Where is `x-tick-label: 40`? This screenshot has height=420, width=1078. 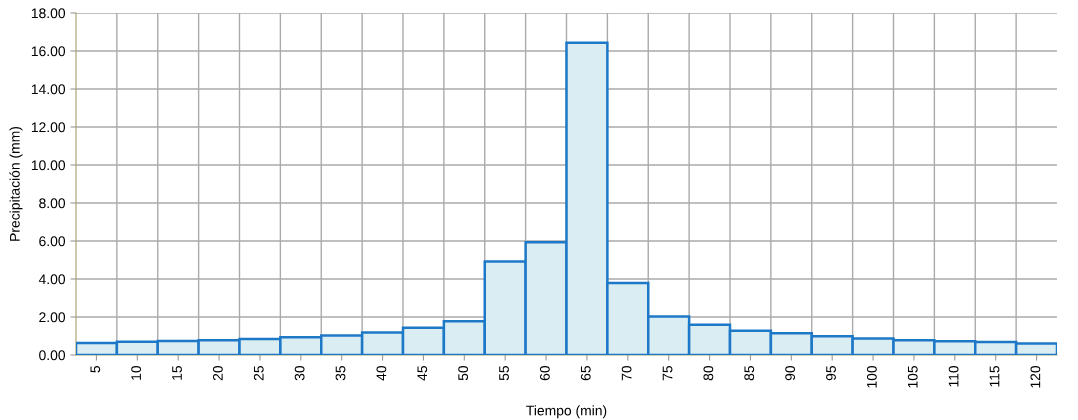
x-tick-label: 40 is located at coordinates (381, 373).